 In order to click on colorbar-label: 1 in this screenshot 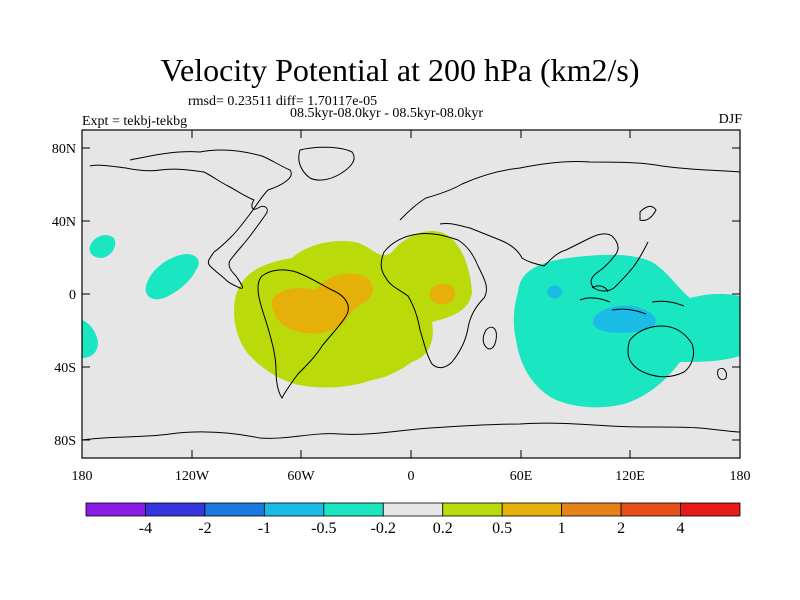, I will do `click(562, 528)`.